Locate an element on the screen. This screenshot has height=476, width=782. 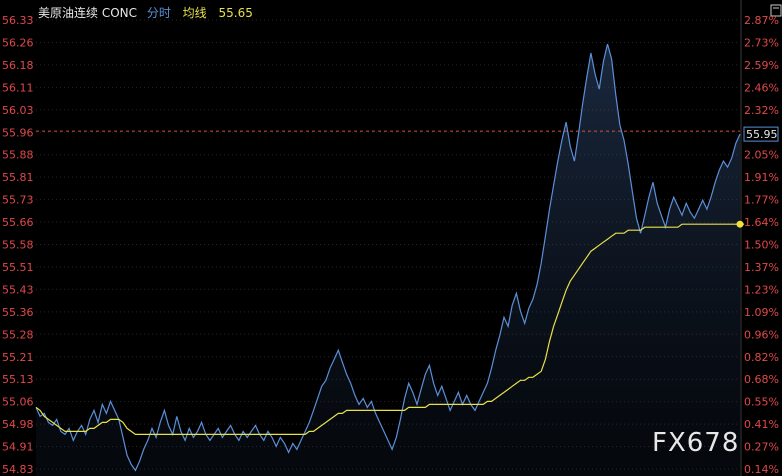
y-right-tick-label: 0.14% is located at coordinates (761, 469).